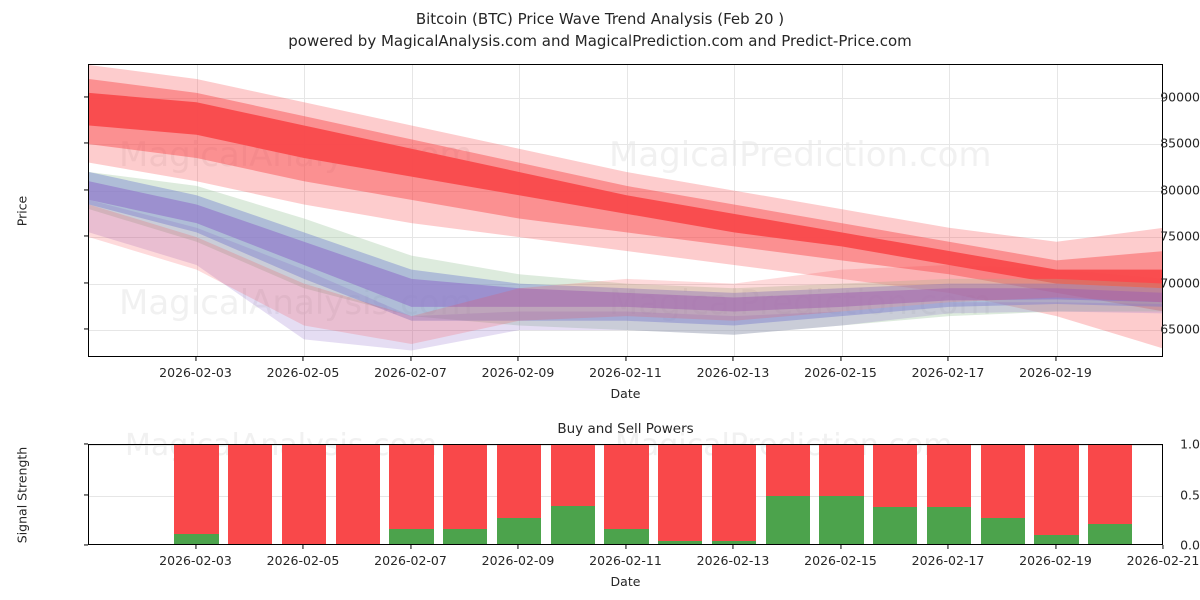 The height and width of the screenshot is (600, 1200). I want to click on price-xaxis-label: Date, so click(625, 393).